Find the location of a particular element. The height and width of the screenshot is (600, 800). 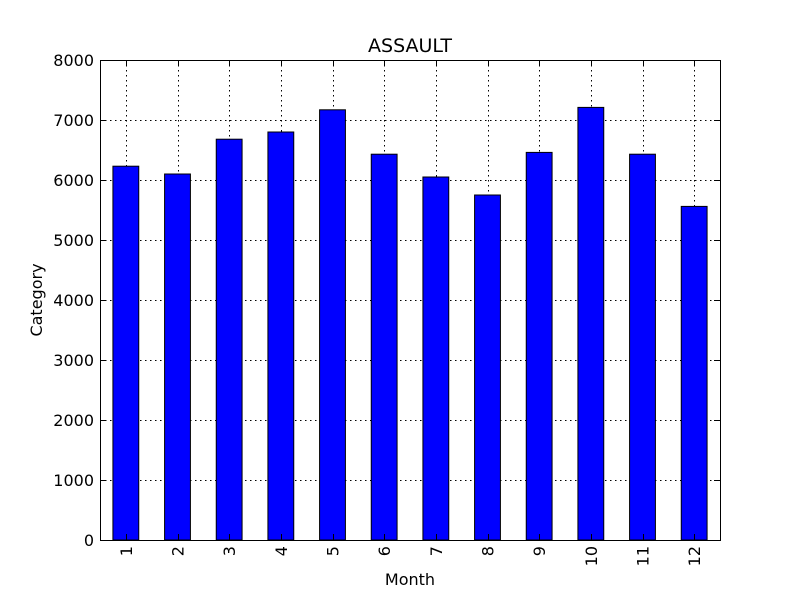

x-tick-label: 8 is located at coordinates (488, 551).